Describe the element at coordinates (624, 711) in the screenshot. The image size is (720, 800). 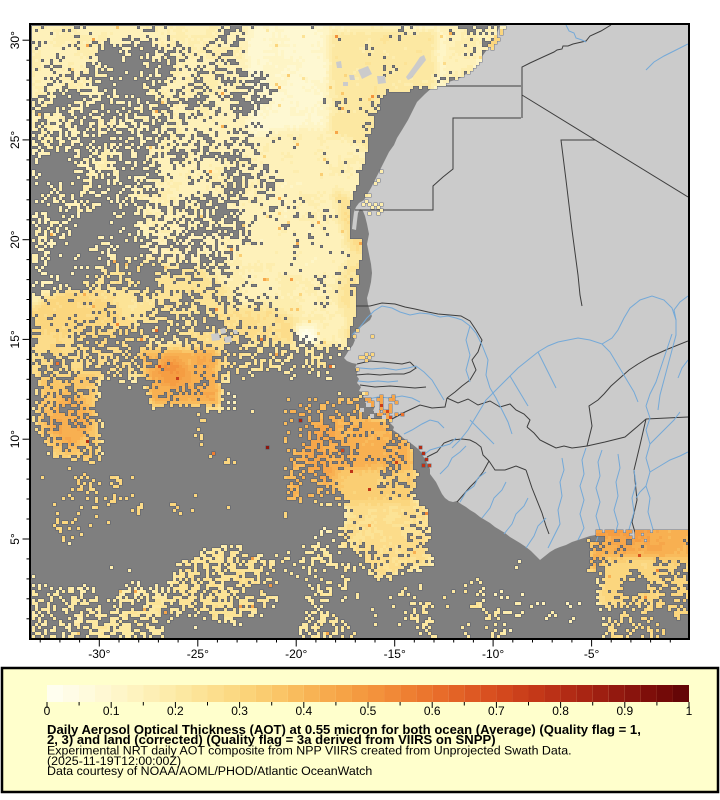
I see `svg-text: 0.9` at that location.